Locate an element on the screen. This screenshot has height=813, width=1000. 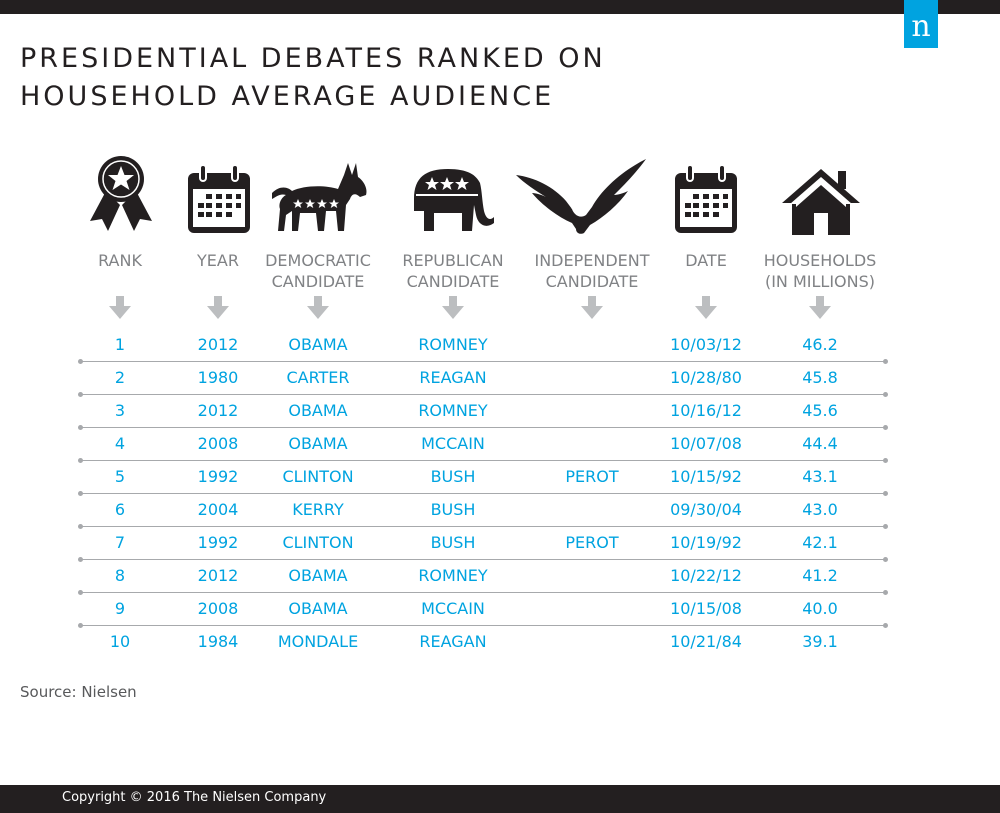
logo-letter: n is located at coordinates (921, 26).